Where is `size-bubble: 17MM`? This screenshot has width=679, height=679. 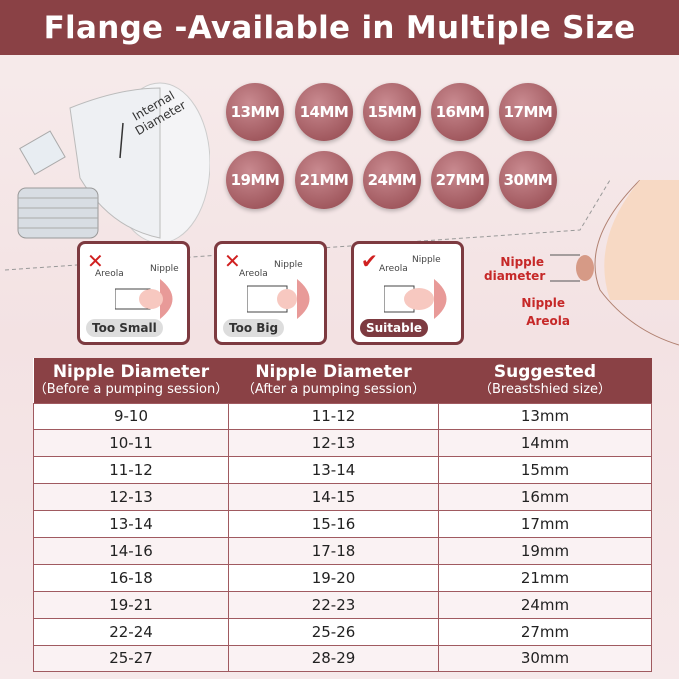
size-bubble: 17MM is located at coordinates (528, 112).